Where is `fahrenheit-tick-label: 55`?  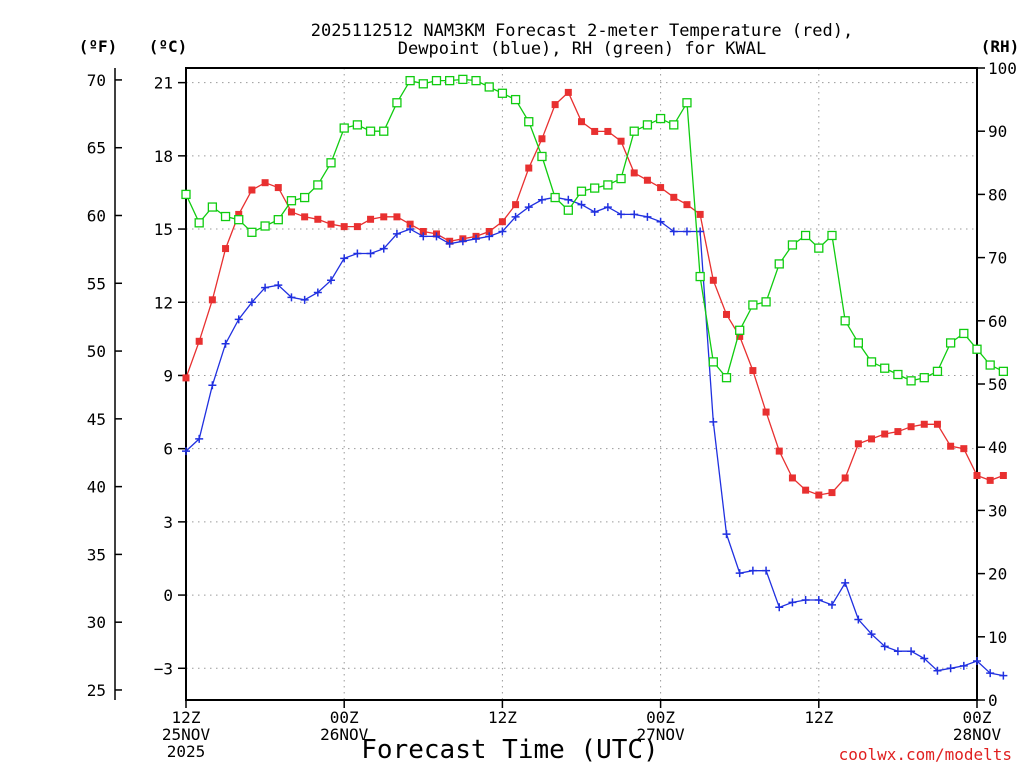
fahrenheit-tick-label: 55 is located at coordinates (96, 283).